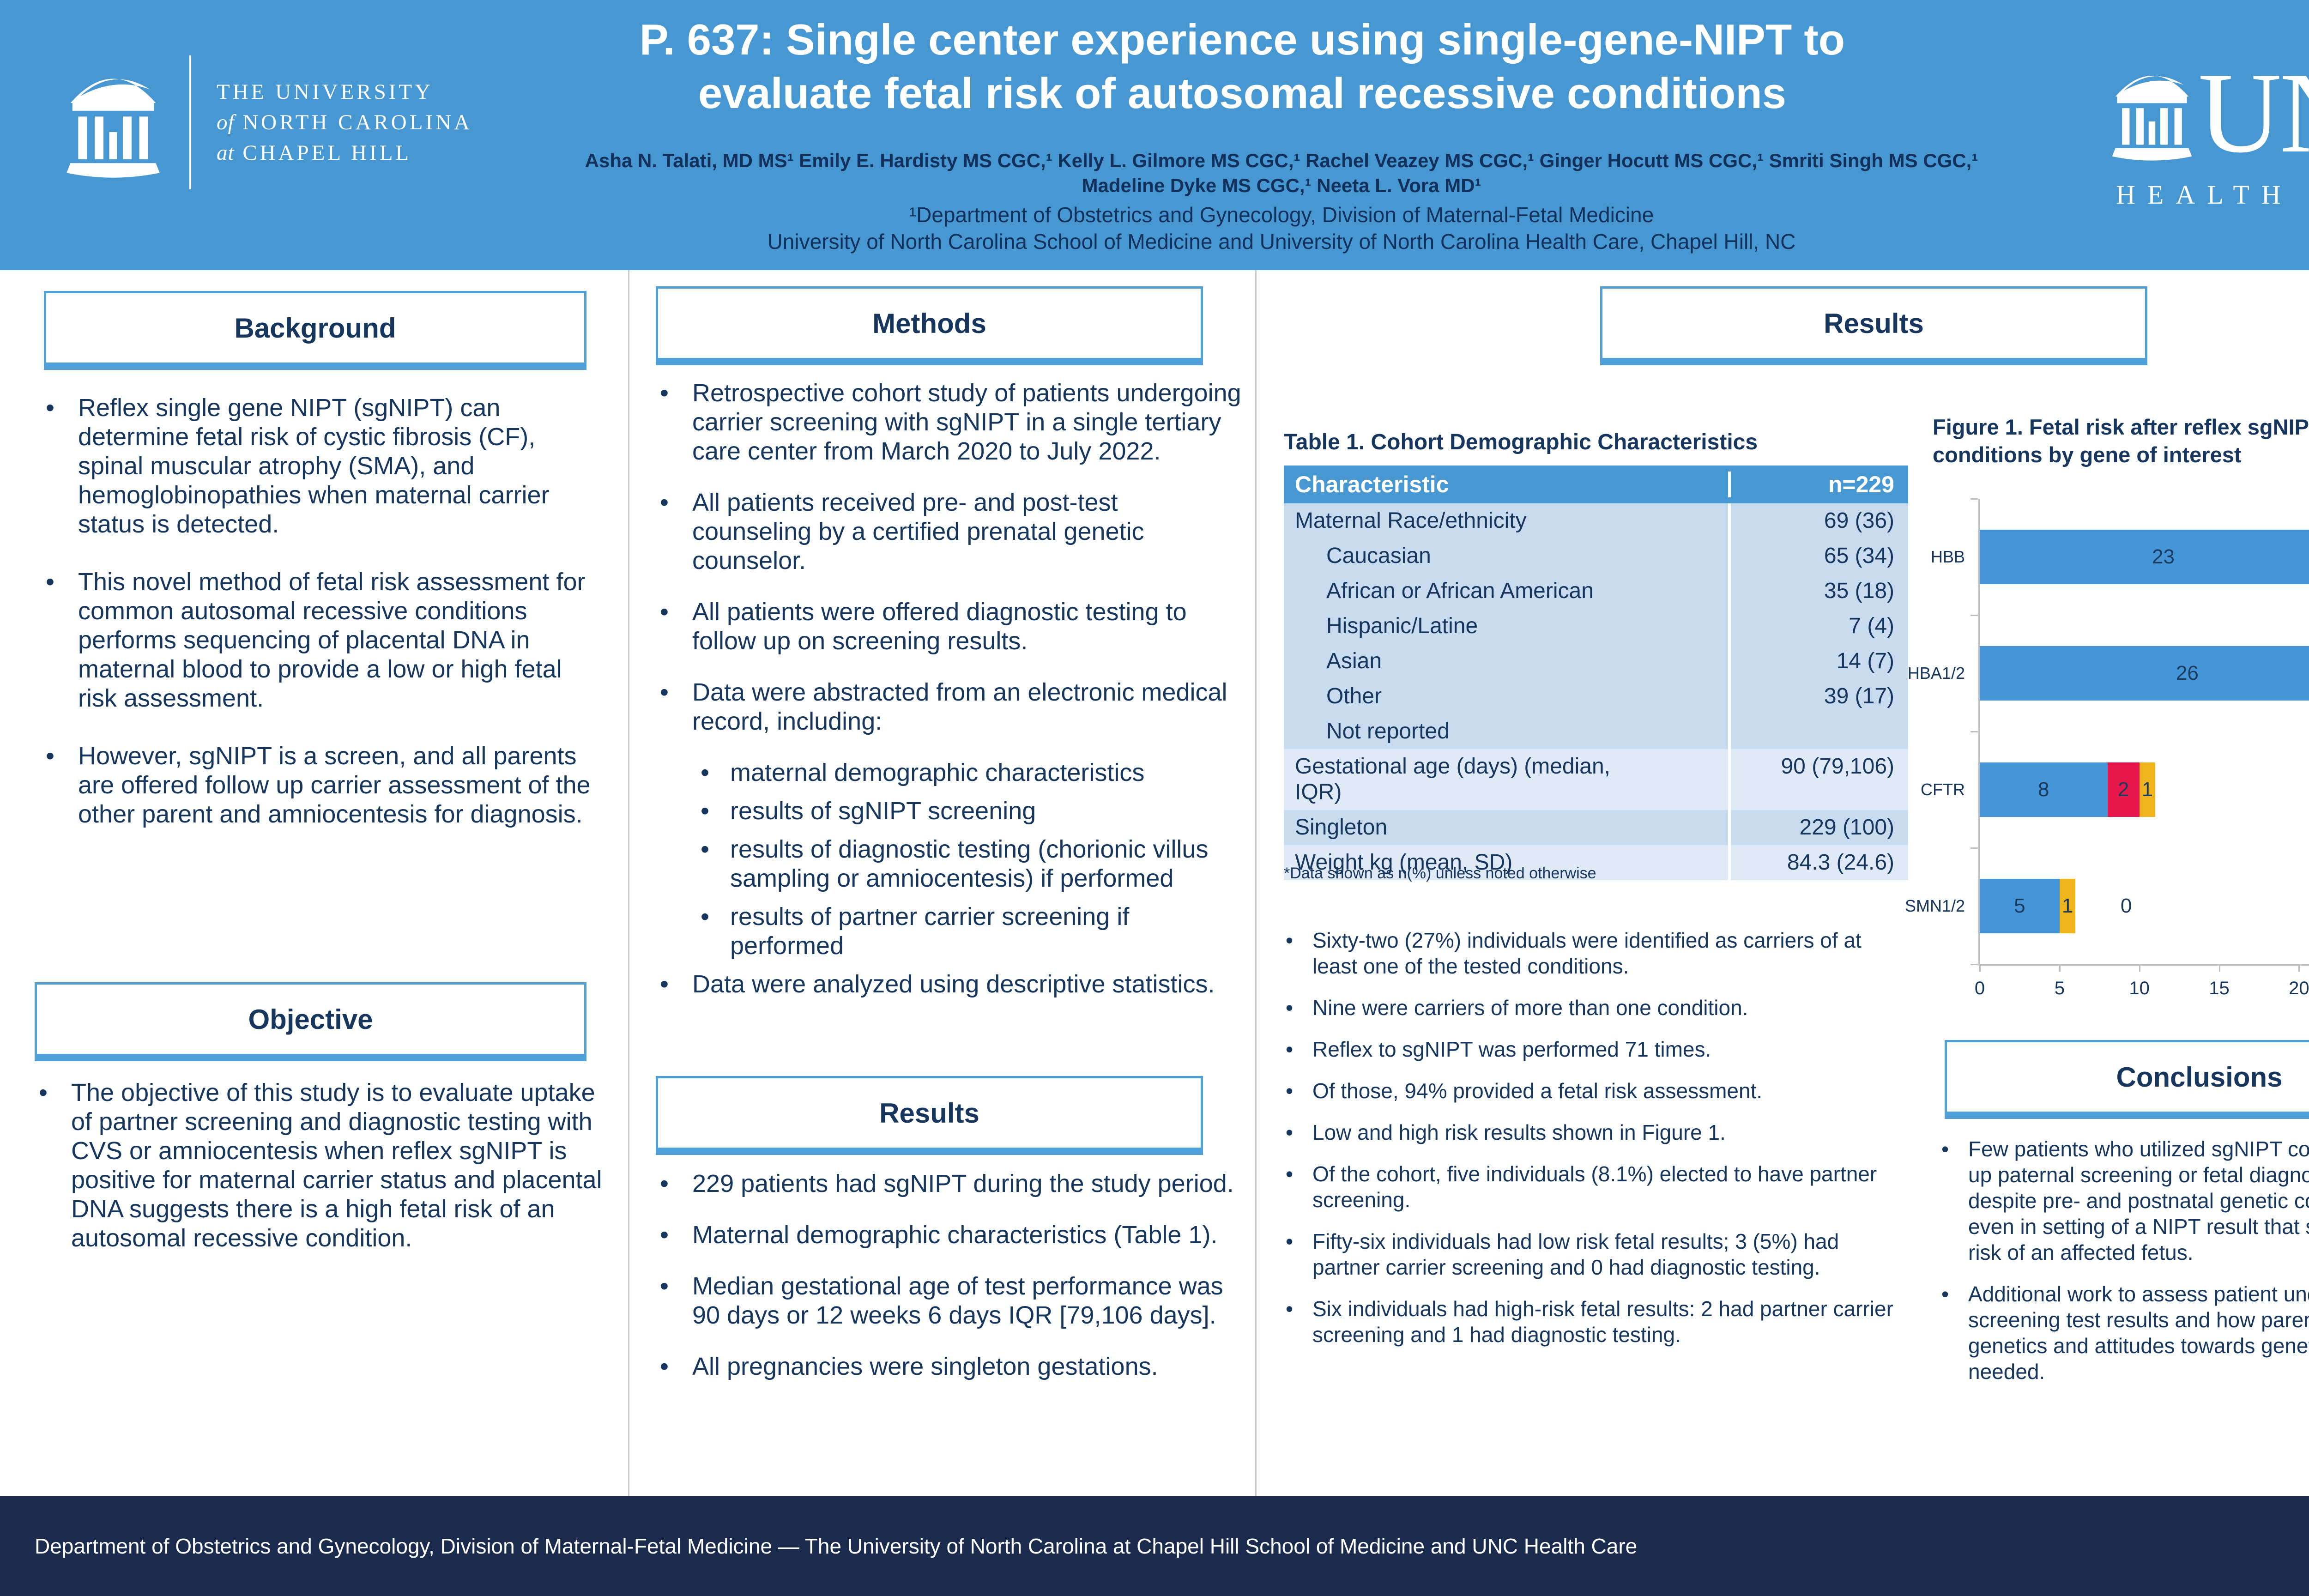  What do you see at coordinates (1596, 827) in the screenshot?
I see `table-row: Singleton 229 (100)` at bounding box center [1596, 827].